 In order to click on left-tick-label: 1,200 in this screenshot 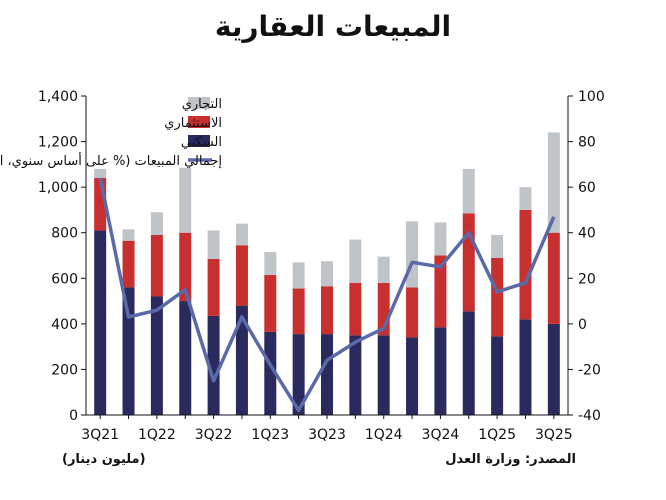, I will do `click(58, 143)`.